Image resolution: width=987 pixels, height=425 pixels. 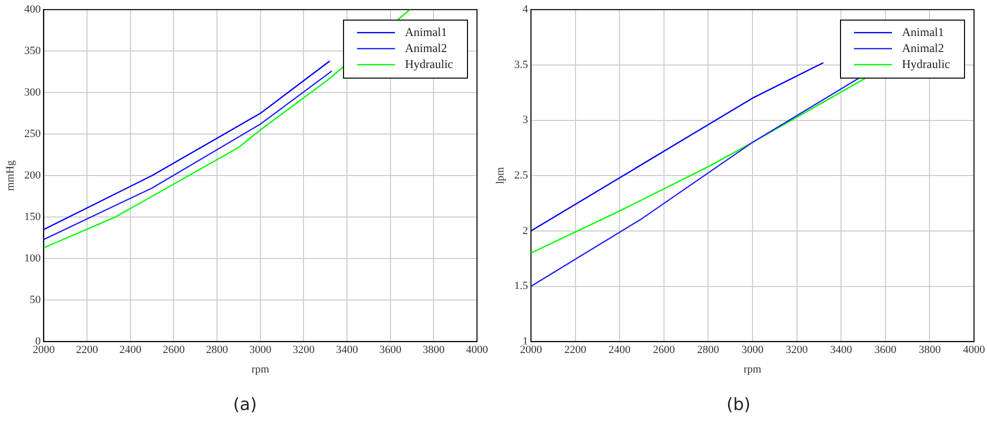 What do you see at coordinates (33, 216) in the screenshot?
I see `y-tick-label: 150` at bounding box center [33, 216].